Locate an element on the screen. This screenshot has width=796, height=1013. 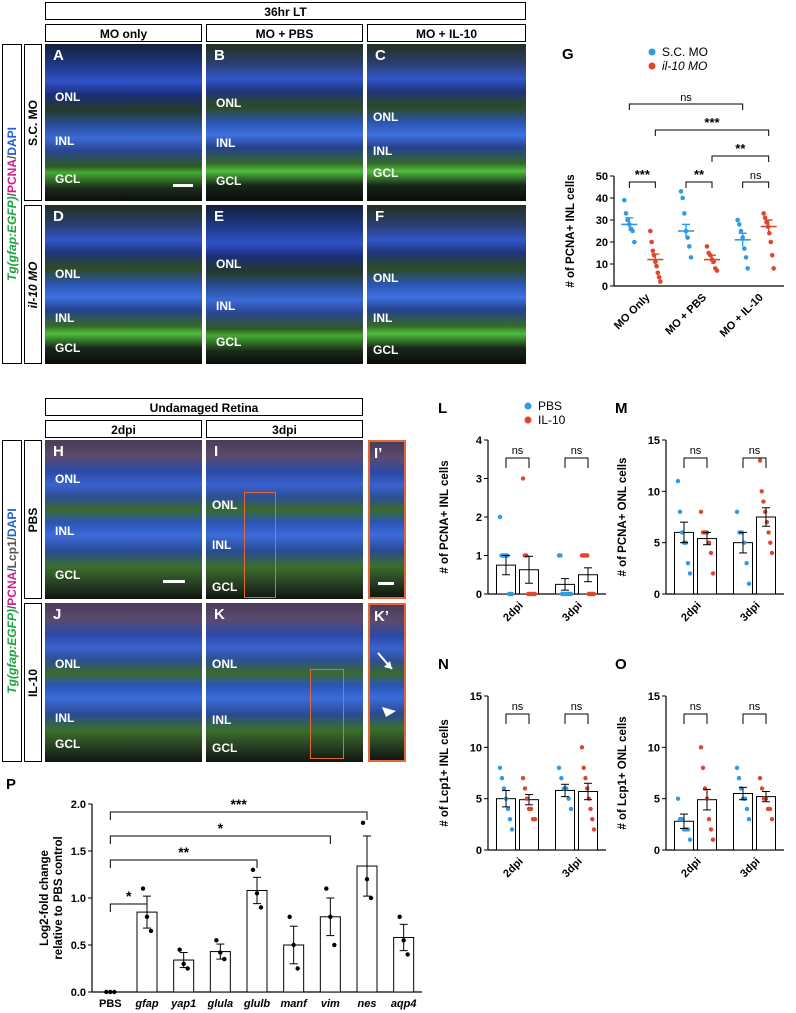
col-header-mo-pbs: MO + PBS is located at coordinates (284, 33).